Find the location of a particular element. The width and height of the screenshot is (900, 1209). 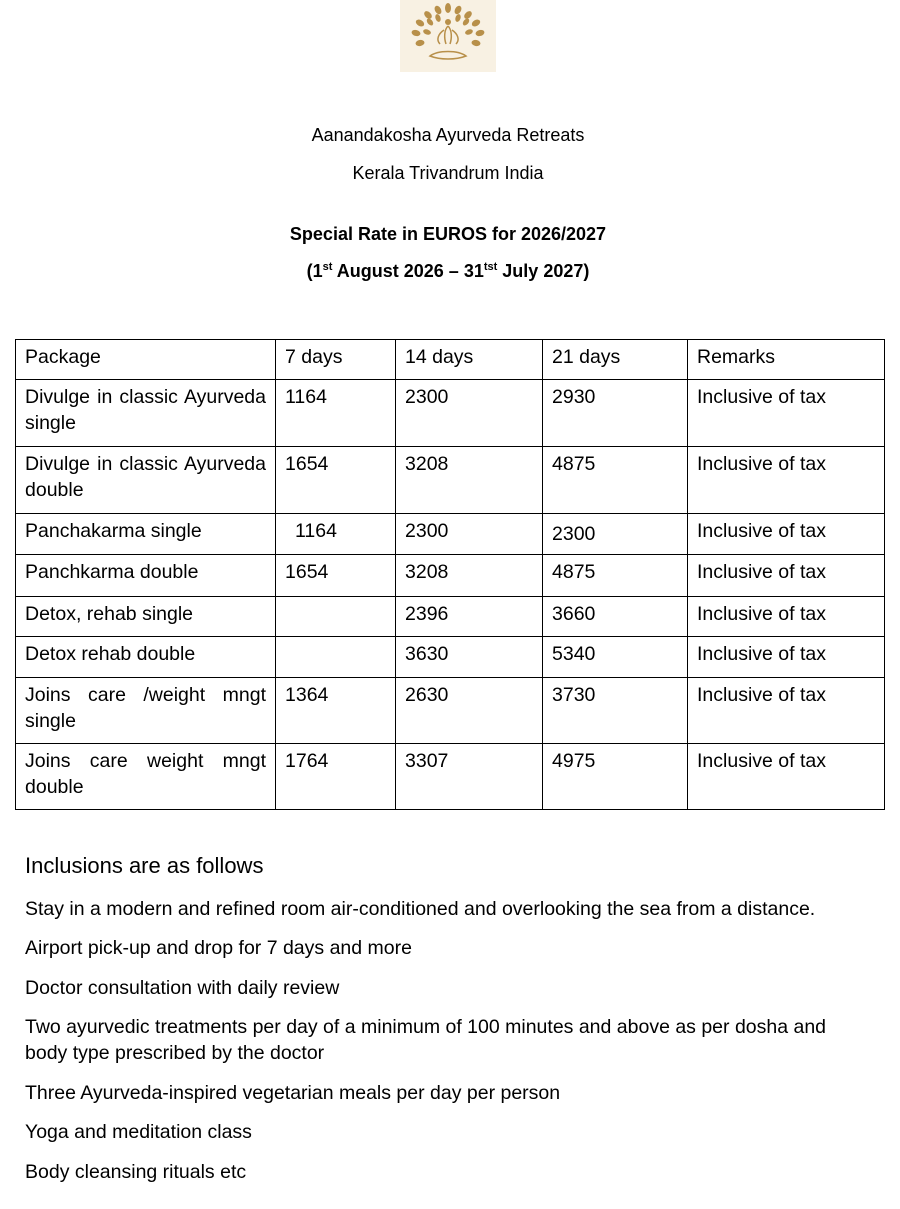

period-sup1: st is located at coordinates (327, 267).